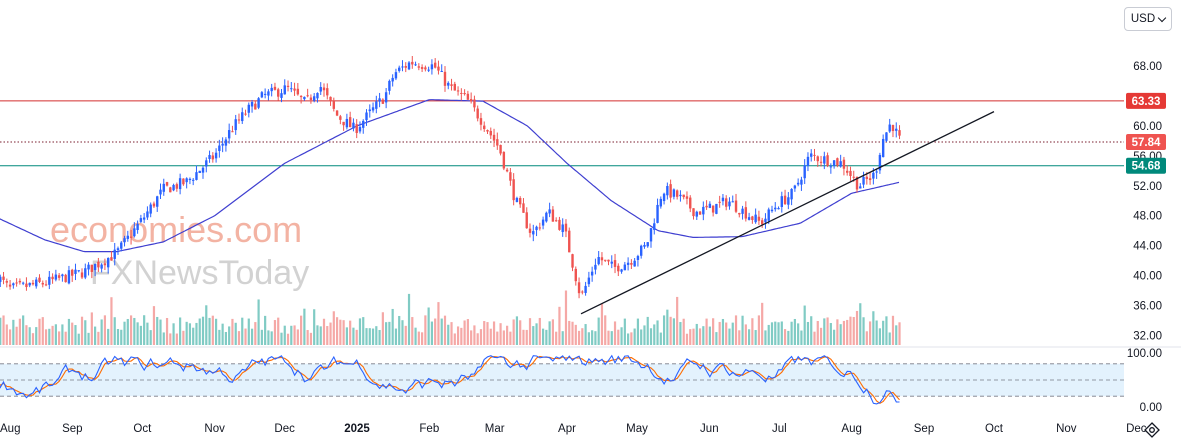 Image resolution: width=1181 pixels, height=448 pixels. I want to click on price-badges: 63.33 57.84 54.68, so click(1146, 133).